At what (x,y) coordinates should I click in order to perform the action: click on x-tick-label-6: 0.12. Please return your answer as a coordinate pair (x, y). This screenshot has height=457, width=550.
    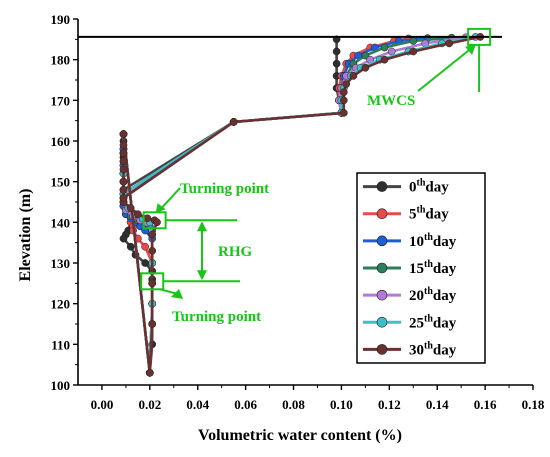
    Looking at the image, I should click on (389, 404).